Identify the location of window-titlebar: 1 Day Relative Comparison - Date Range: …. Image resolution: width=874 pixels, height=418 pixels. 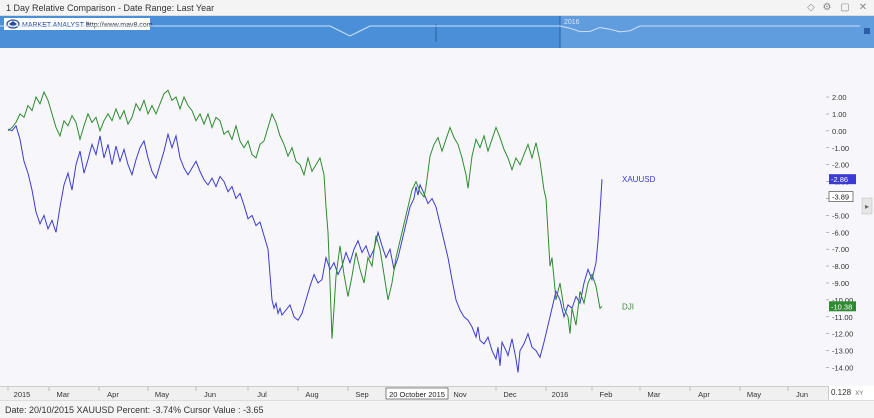
(437, 8).